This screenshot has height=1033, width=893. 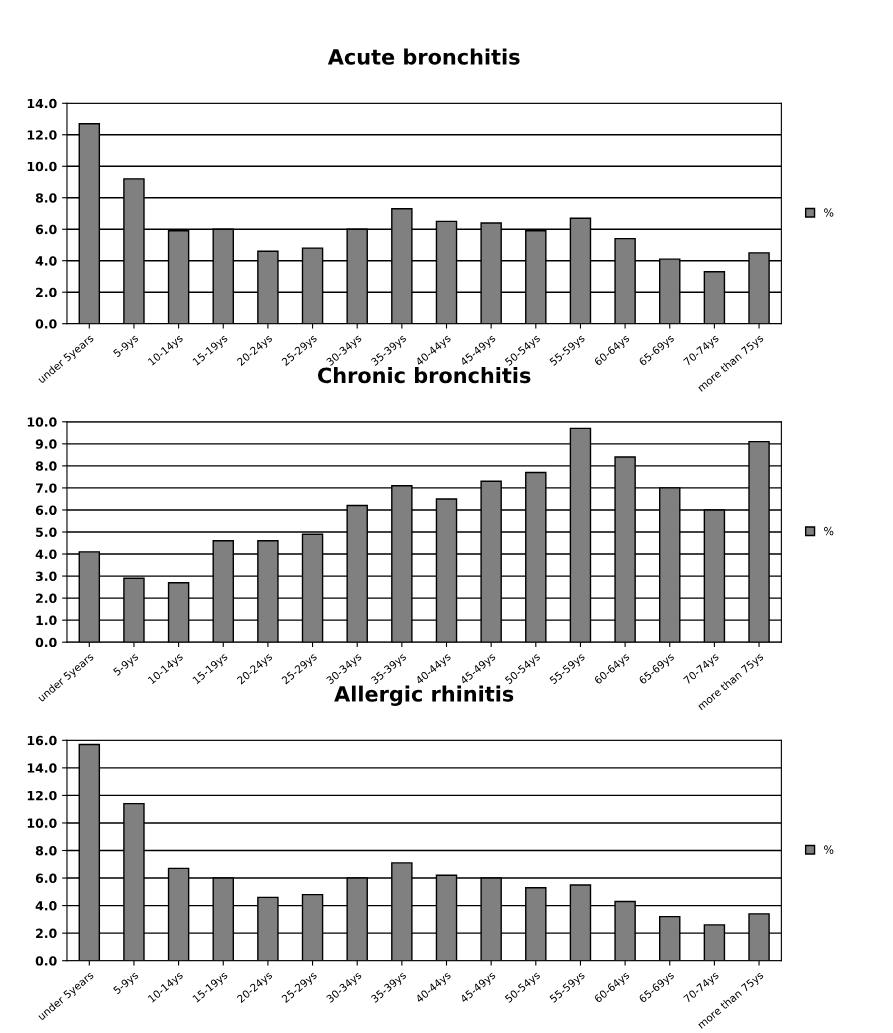 What do you see at coordinates (424, 695) in the screenshot?
I see `chart-title: Allergic rhinitis` at bounding box center [424, 695].